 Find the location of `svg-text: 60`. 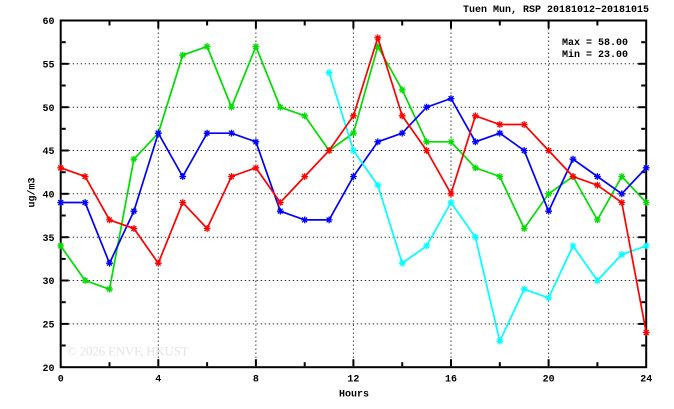

svg-text: 60 is located at coordinates (48, 22).